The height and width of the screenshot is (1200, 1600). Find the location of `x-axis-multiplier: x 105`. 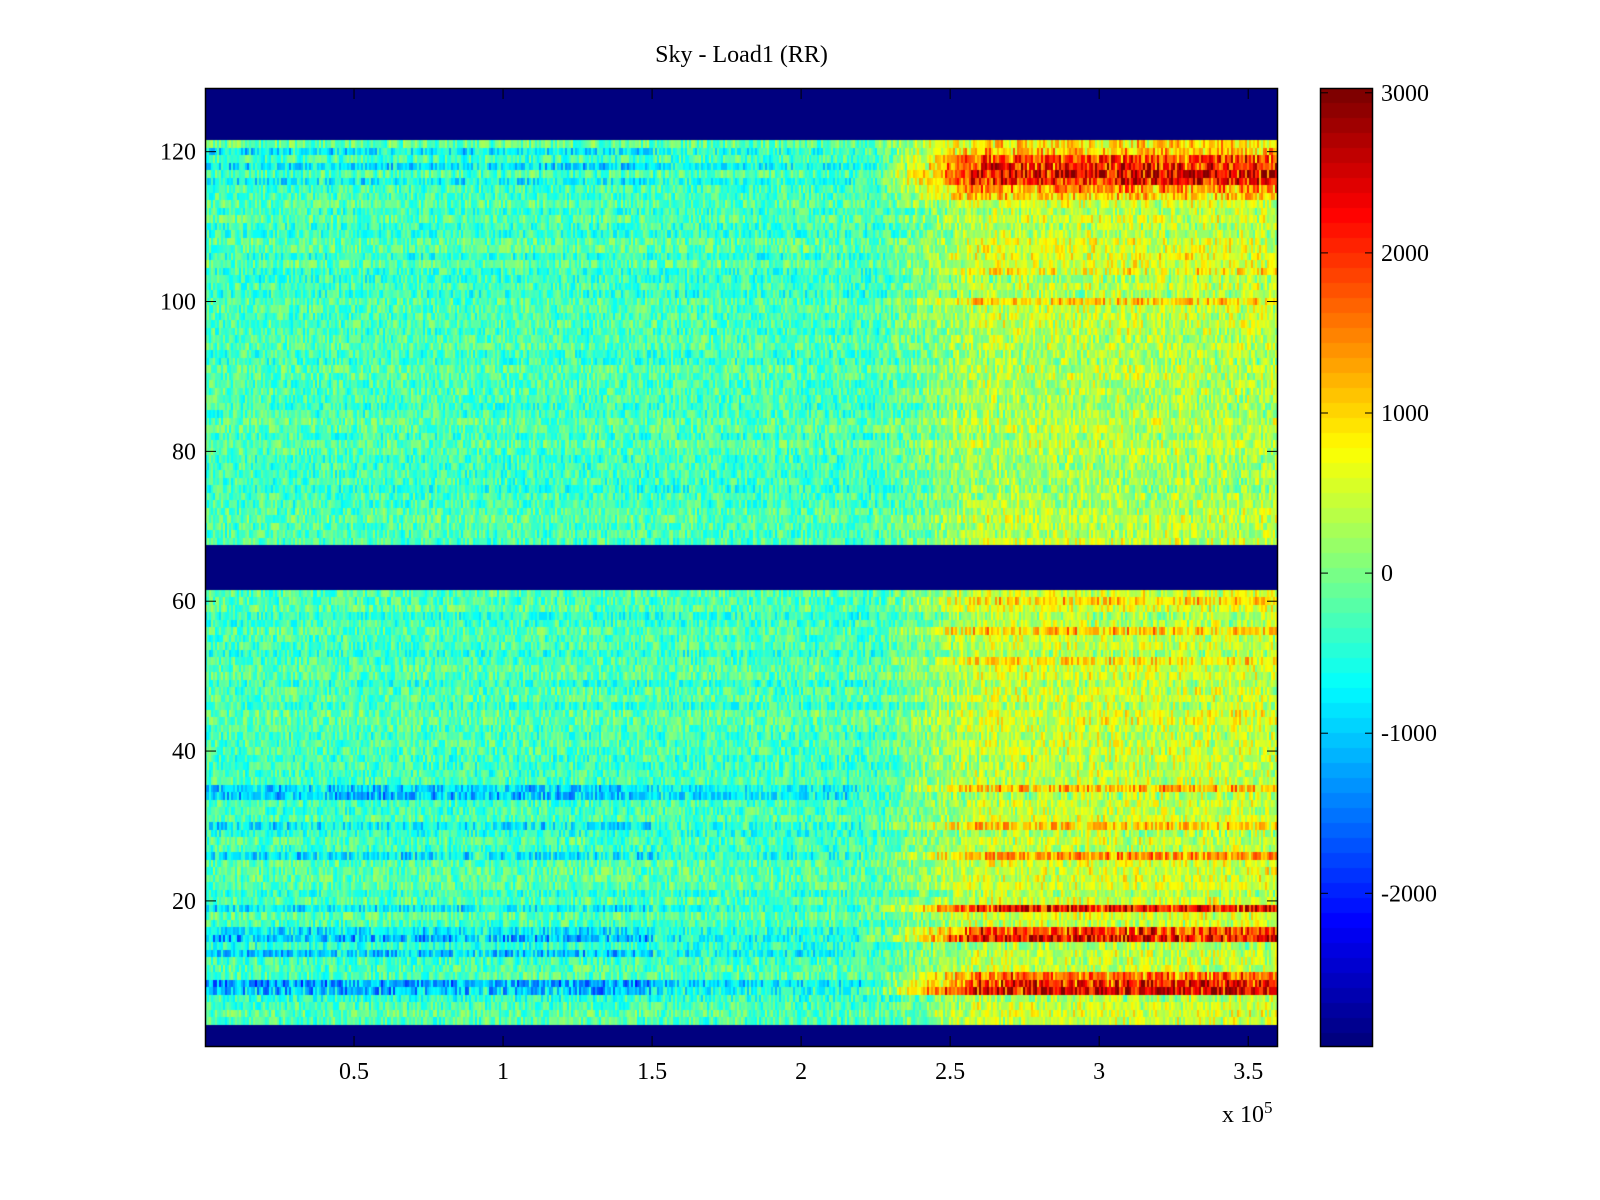

x-axis-multiplier: x 105 is located at coordinates (1247, 1113).